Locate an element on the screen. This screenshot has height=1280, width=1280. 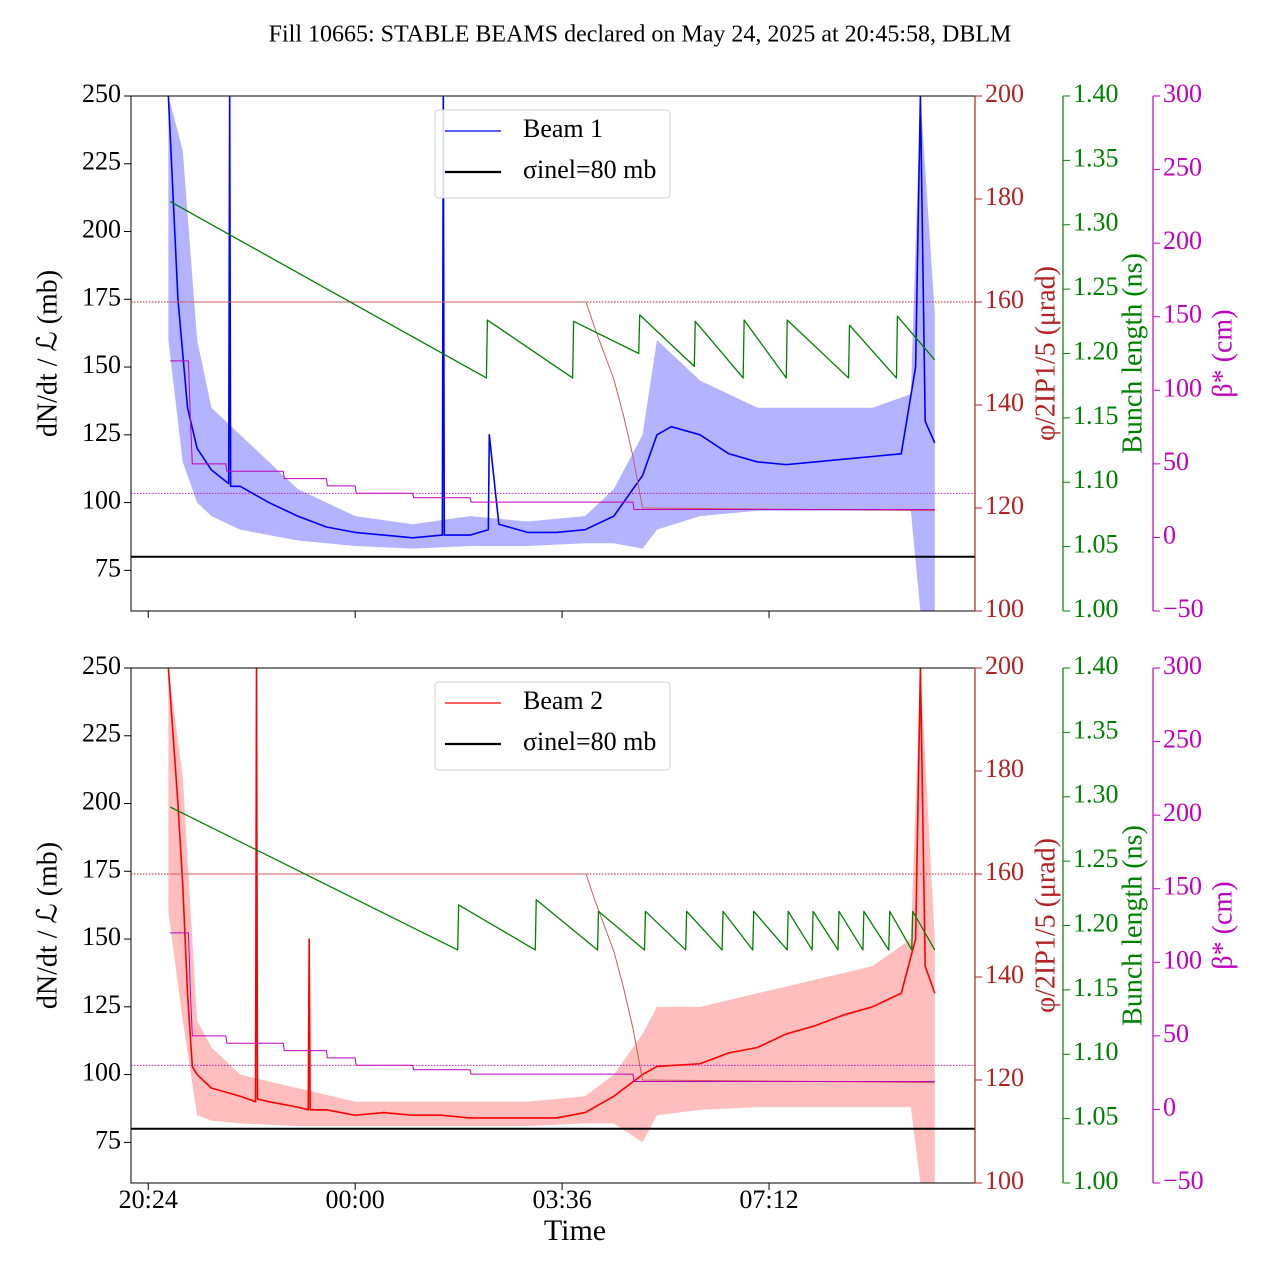
x-tick-label: 07:12 is located at coordinates (768, 1199).